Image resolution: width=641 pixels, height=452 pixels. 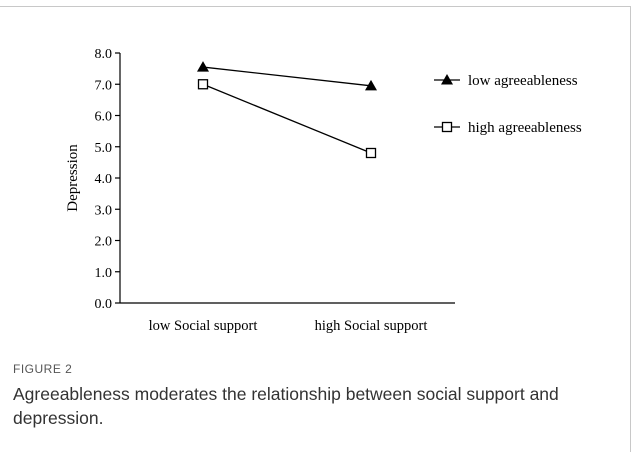 What do you see at coordinates (523, 81) in the screenshot?
I see `legend-label: low agreeableness` at bounding box center [523, 81].